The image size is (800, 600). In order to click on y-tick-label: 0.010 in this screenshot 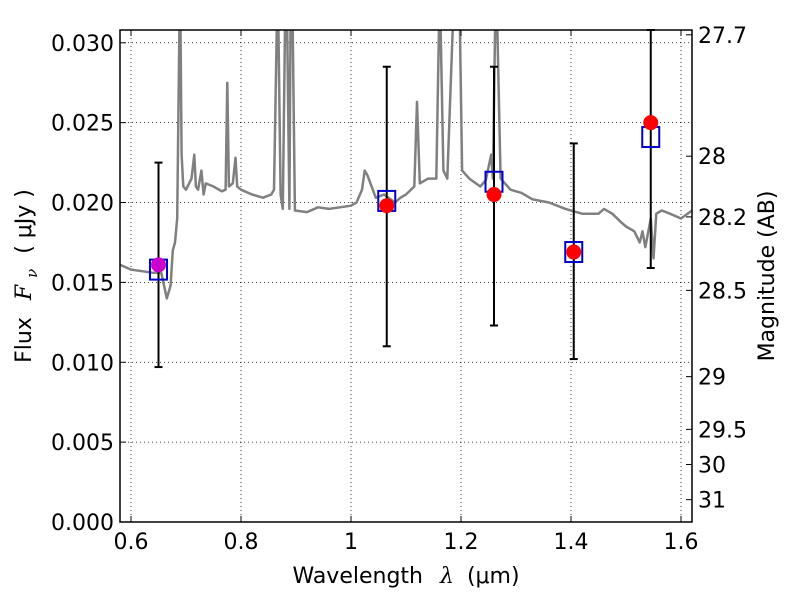, I will do `click(82, 363)`.